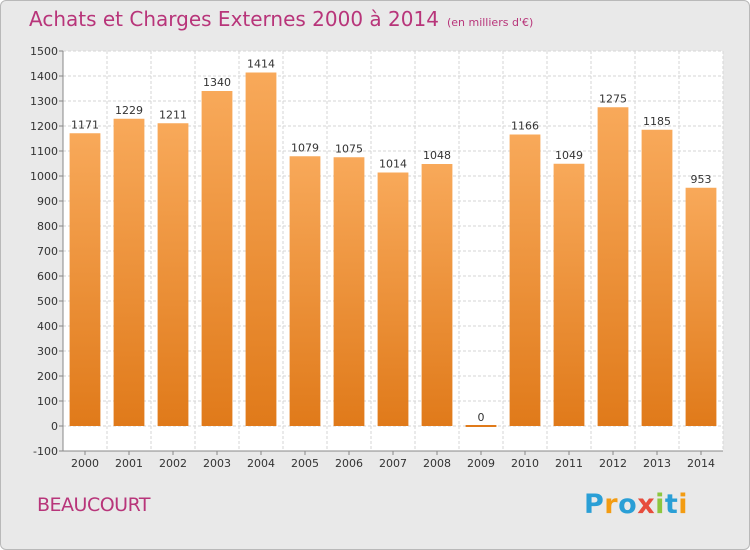 This screenshot has width=750, height=550. I want to click on y-tick-label: 1500, so click(44, 51).